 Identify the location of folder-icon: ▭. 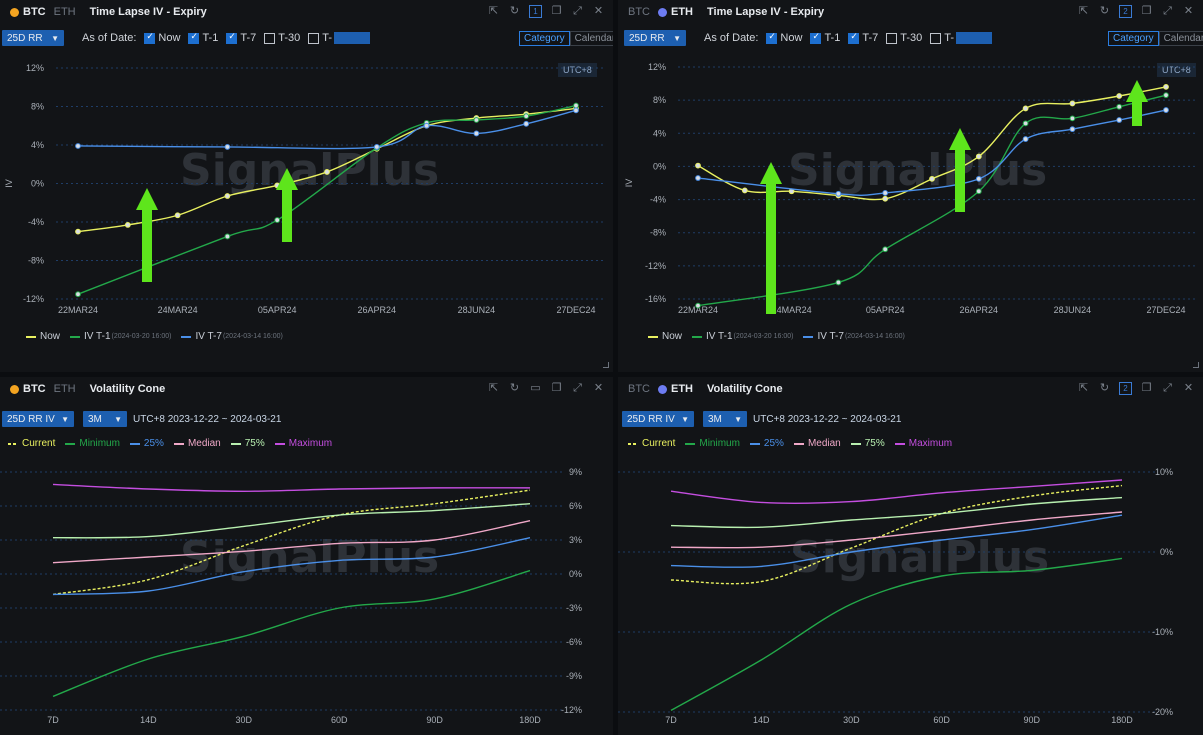
(535, 388).